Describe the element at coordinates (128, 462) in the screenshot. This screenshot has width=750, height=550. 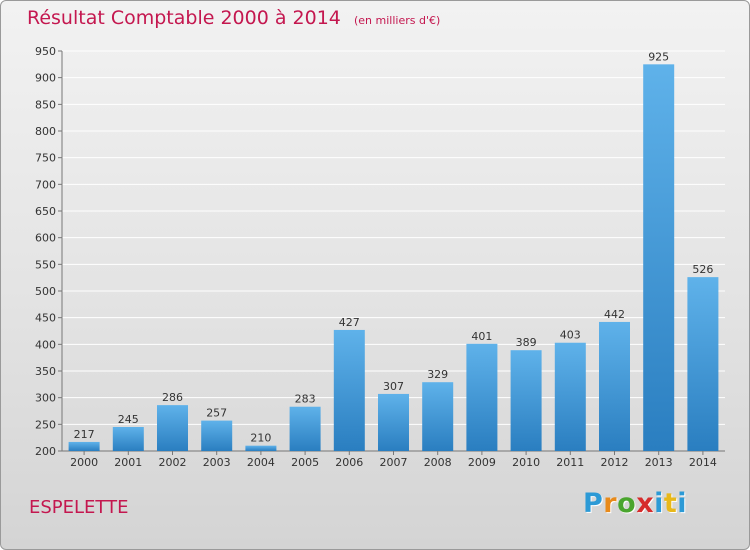
I see `x-tick-label: 2001` at that location.